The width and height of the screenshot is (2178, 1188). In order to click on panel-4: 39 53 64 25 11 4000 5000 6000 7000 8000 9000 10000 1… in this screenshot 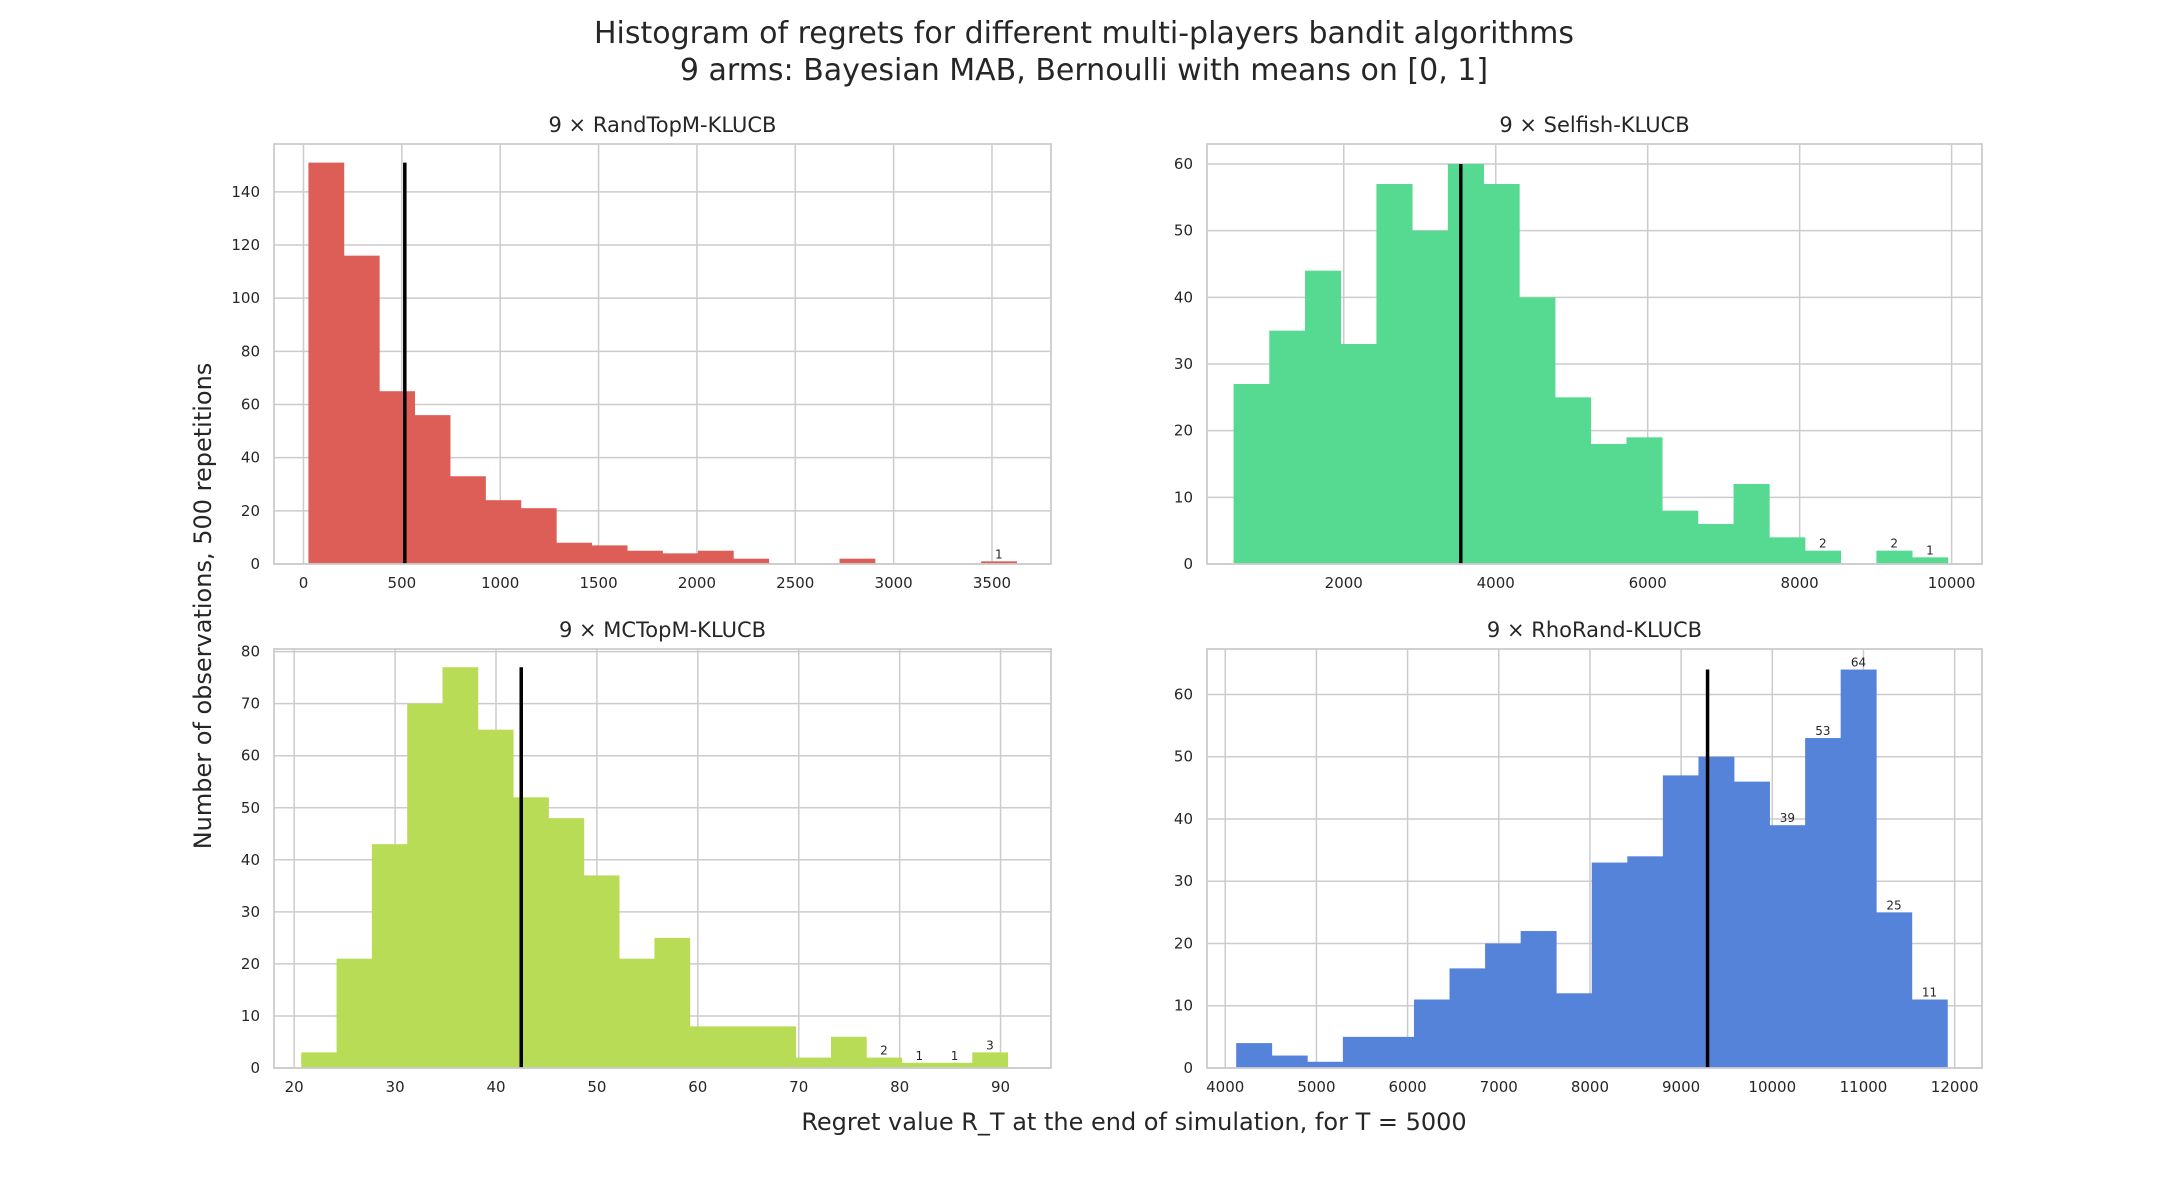, I will do `click(1578, 857)`.